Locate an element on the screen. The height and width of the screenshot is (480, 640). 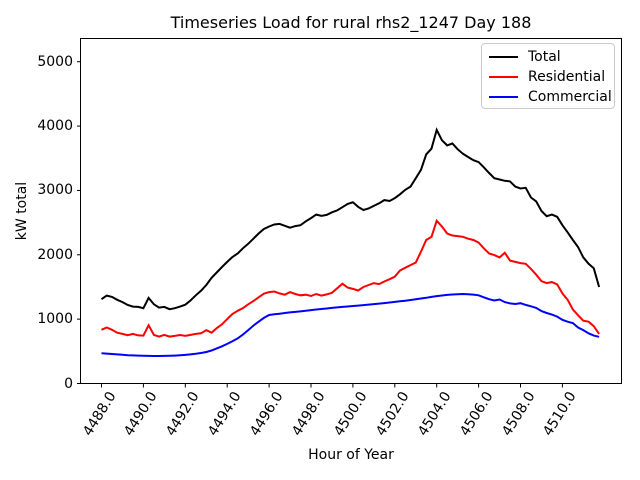
series-line-commercial is located at coordinates (350, 324).